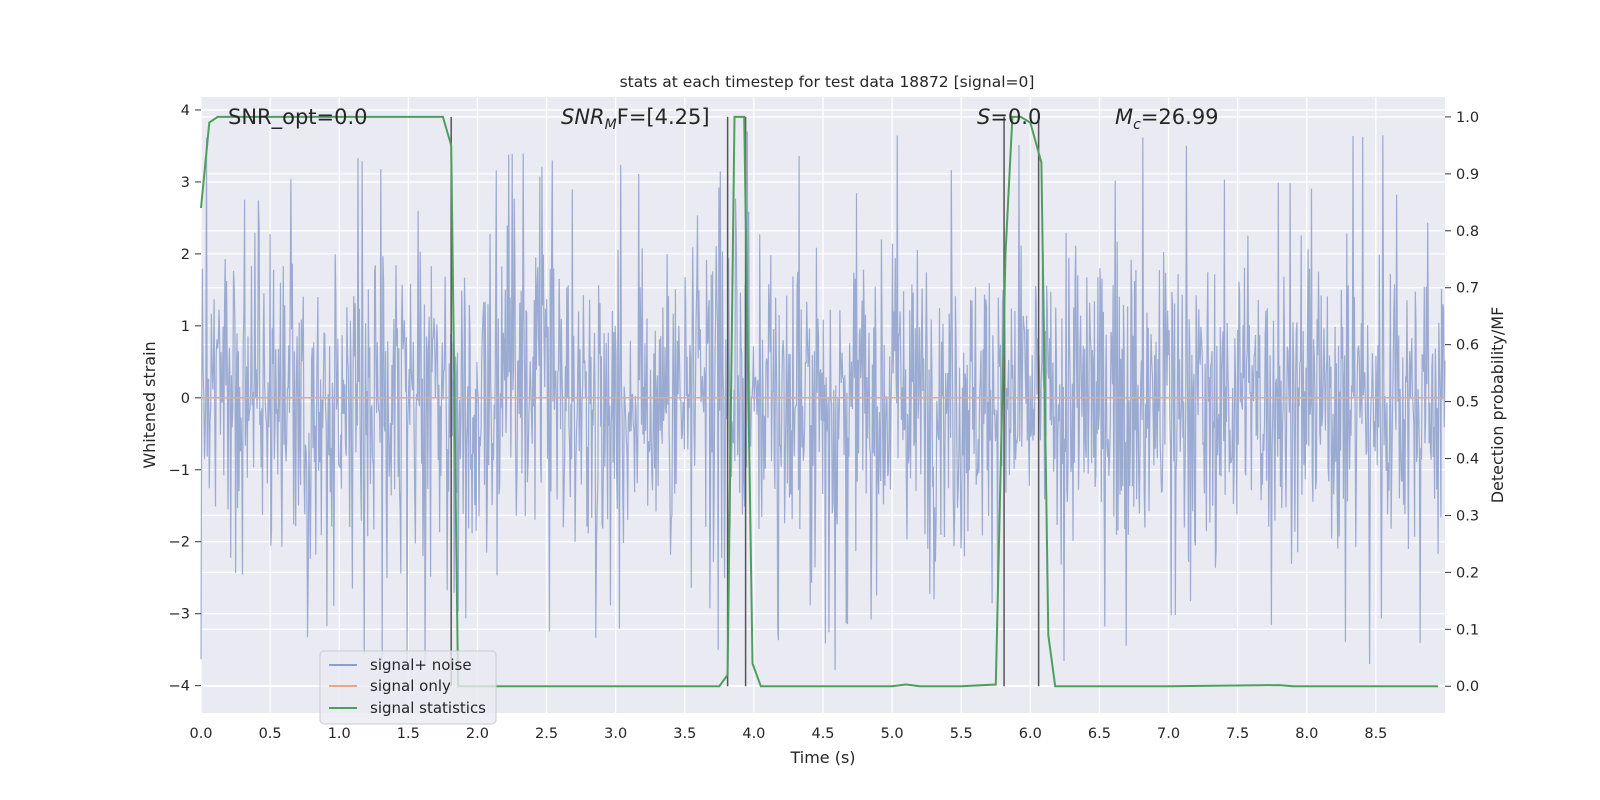 The height and width of the screenshot is (800, 1600). I want to click on y-right-tick-label: 0.3, so click(1467, 516).